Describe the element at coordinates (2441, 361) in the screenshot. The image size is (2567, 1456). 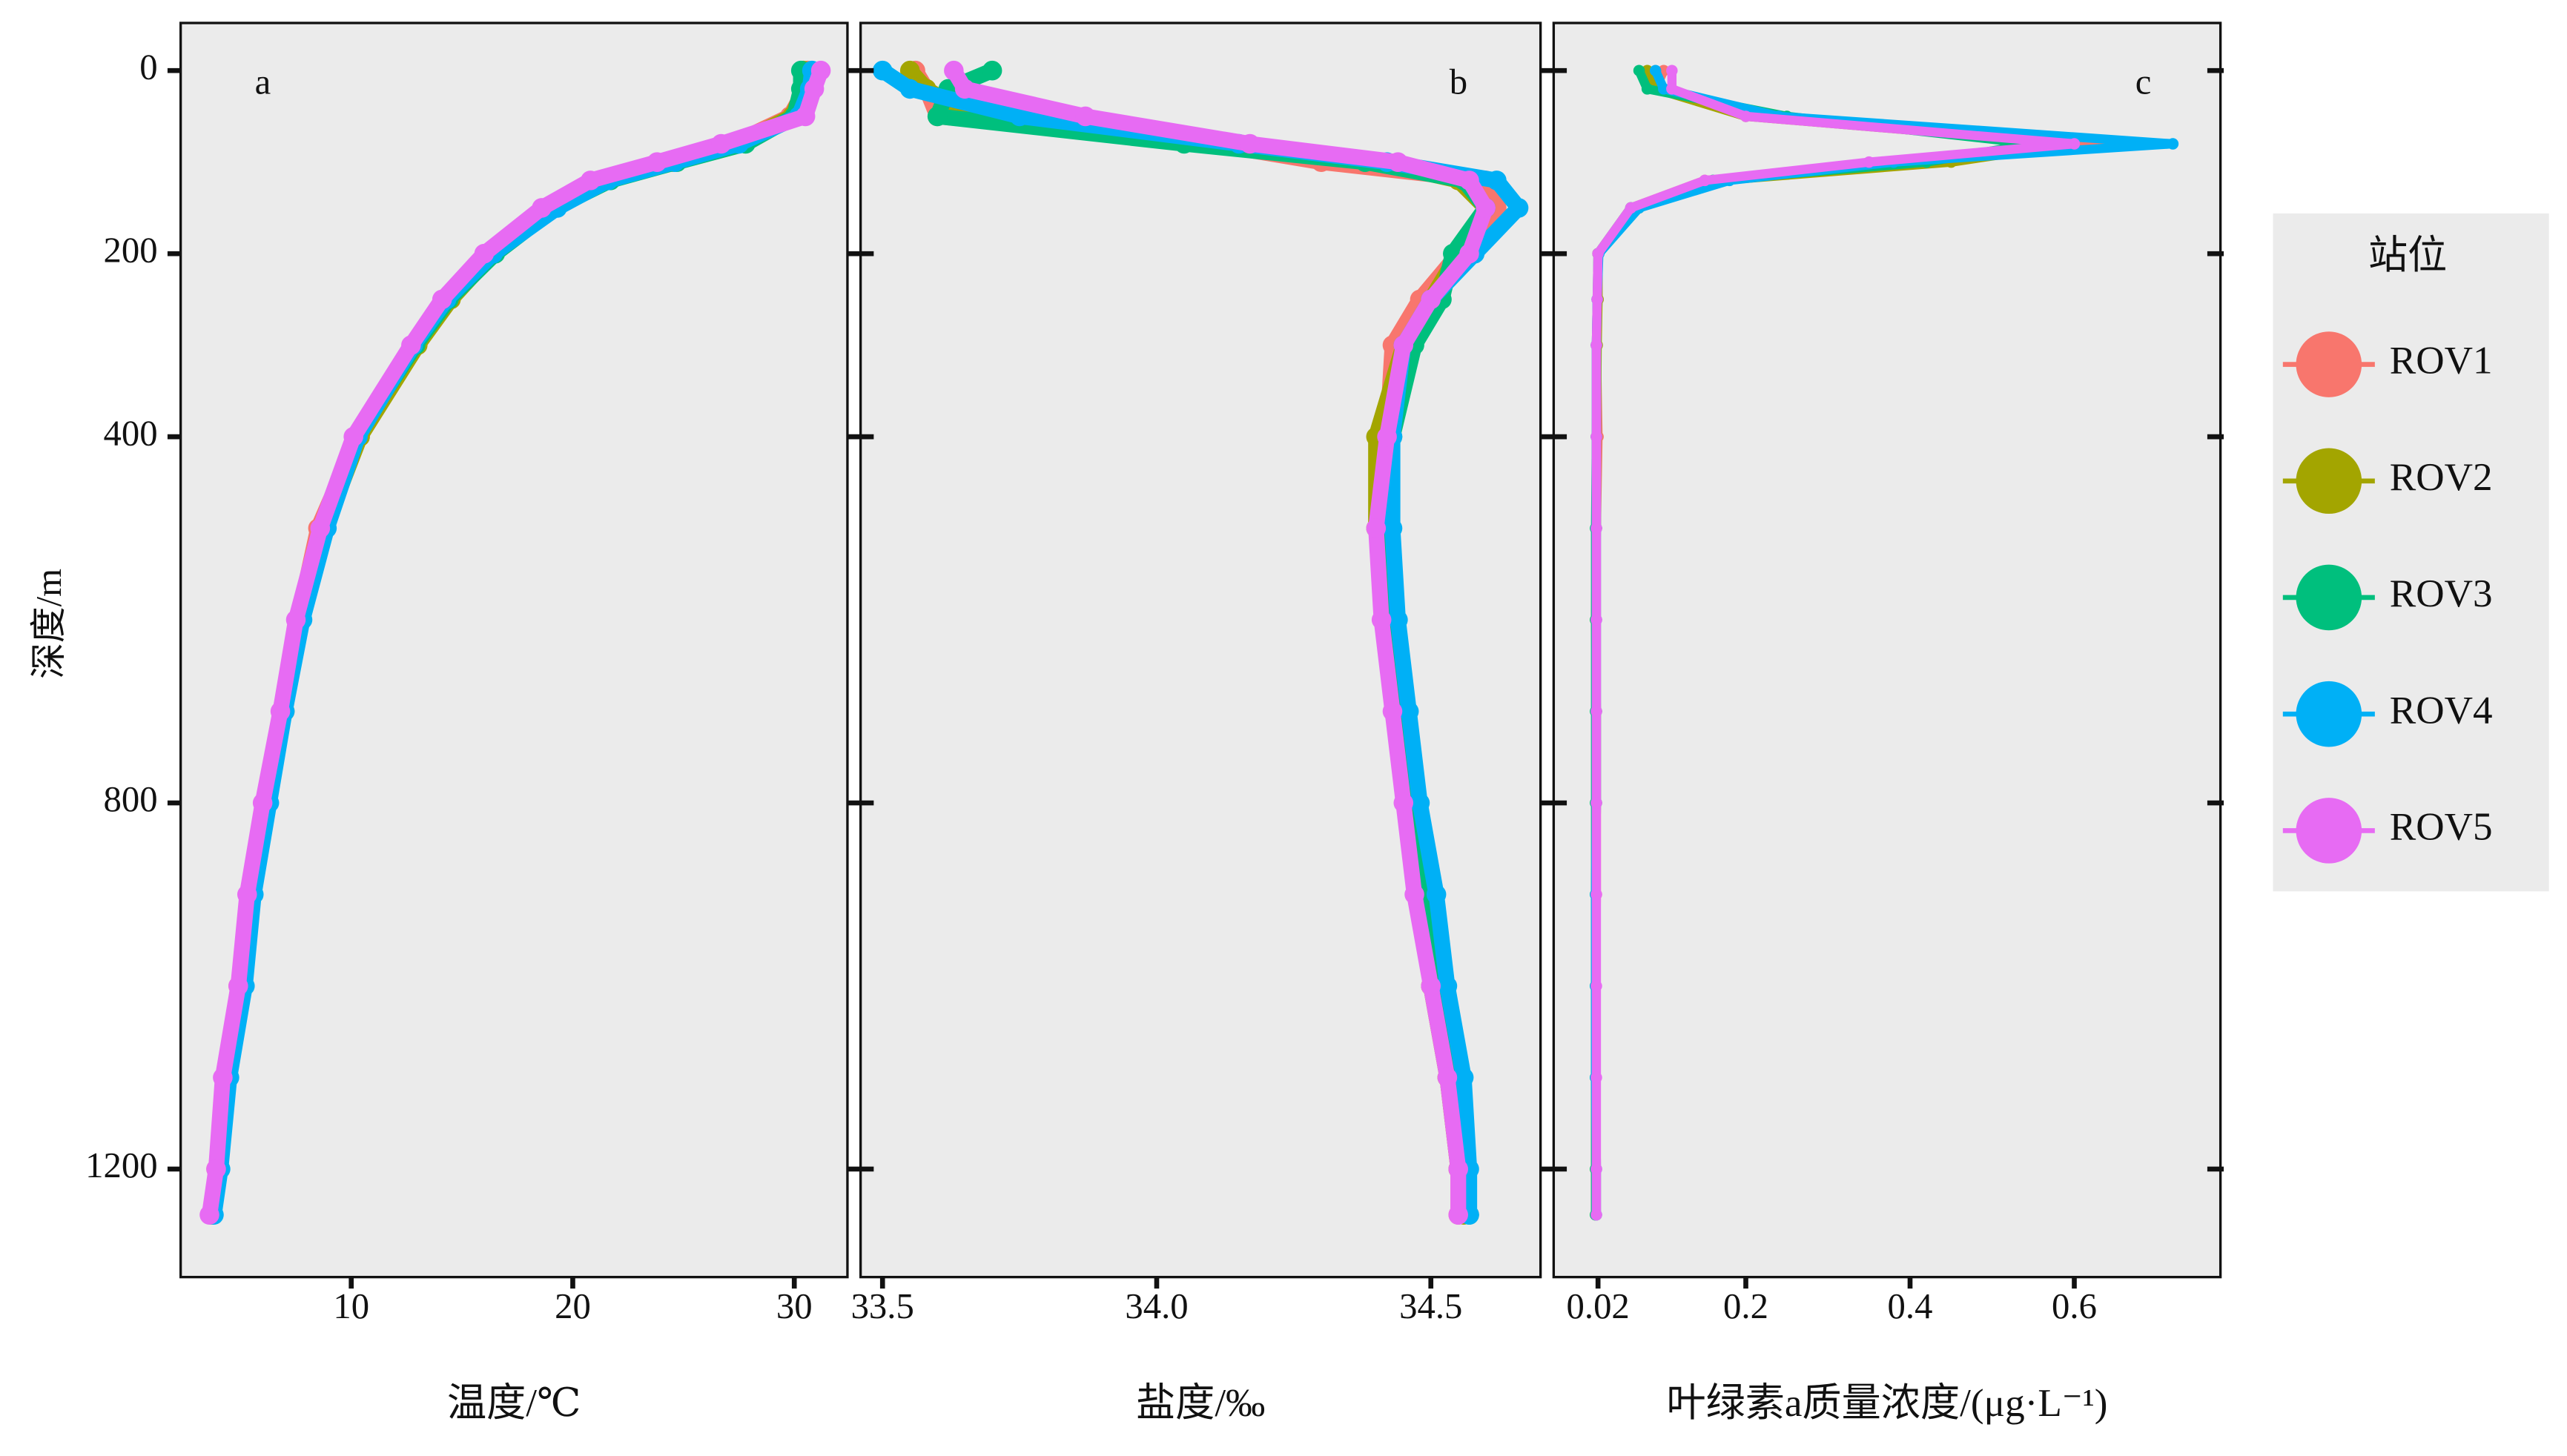
I see `legend-label: ROV1` at that location.